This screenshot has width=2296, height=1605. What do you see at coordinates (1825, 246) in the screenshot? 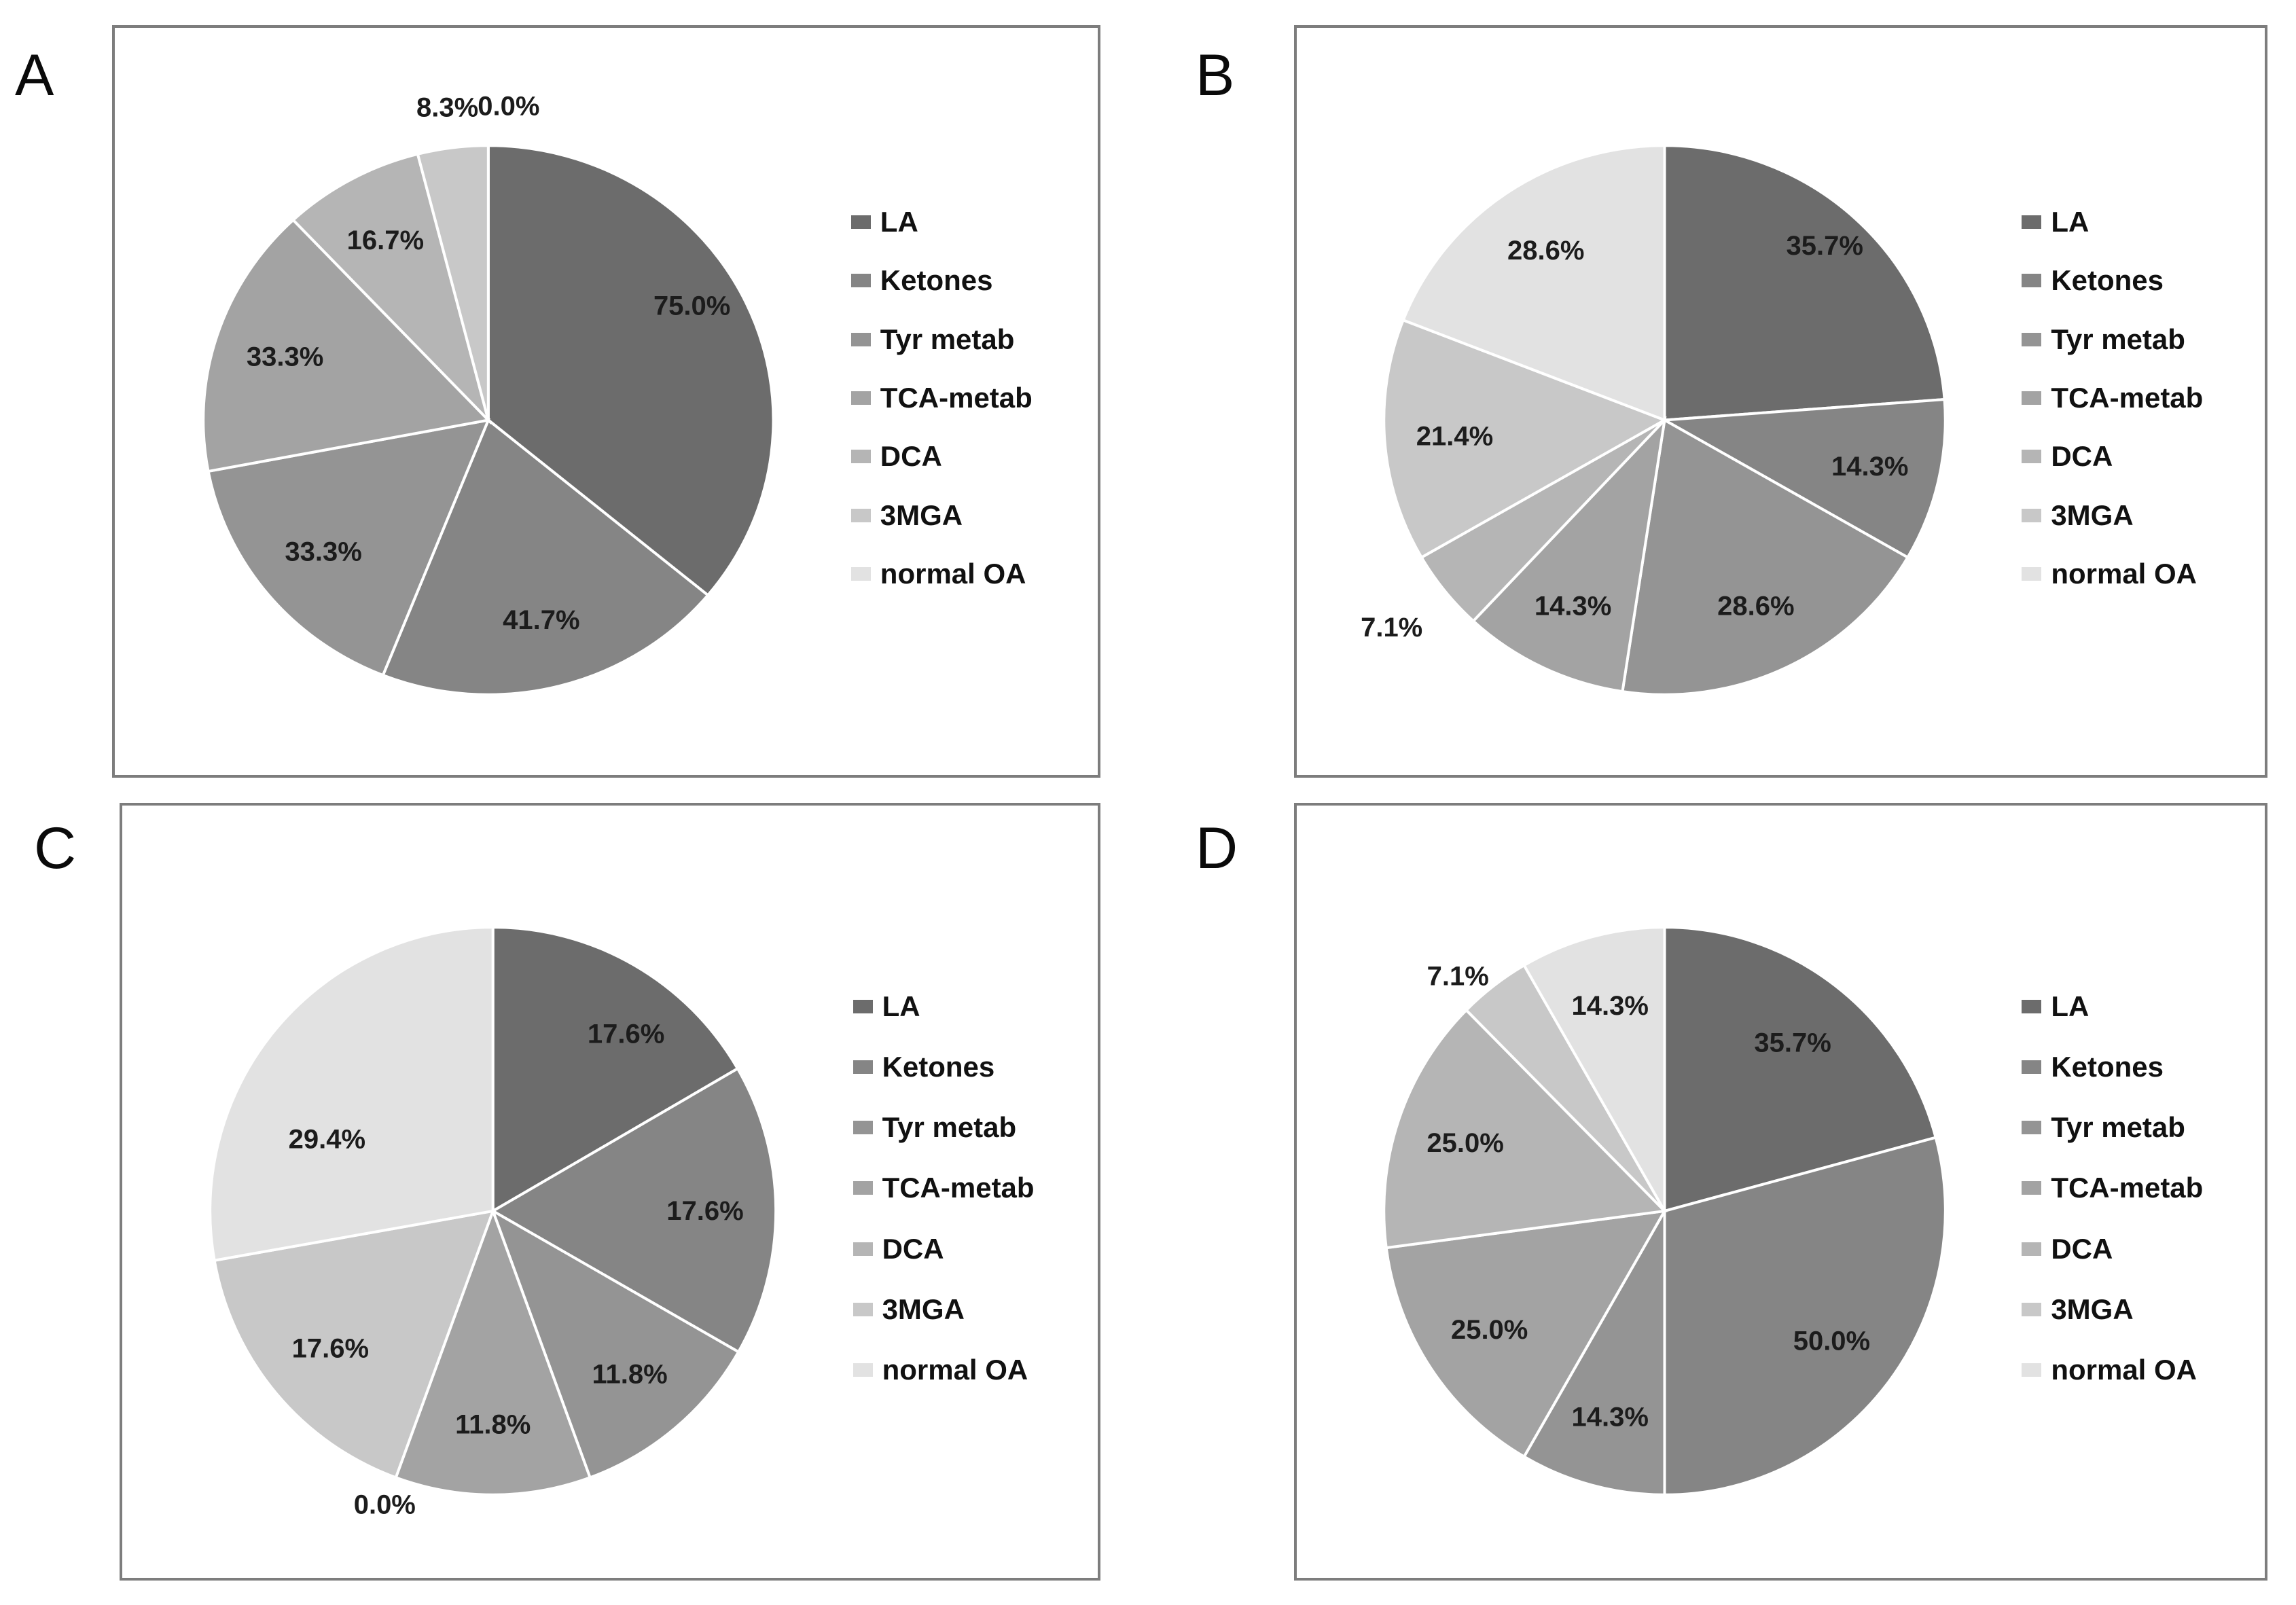
I see `slice-label-la: 35.7%` at bounding box center [1825, 246].